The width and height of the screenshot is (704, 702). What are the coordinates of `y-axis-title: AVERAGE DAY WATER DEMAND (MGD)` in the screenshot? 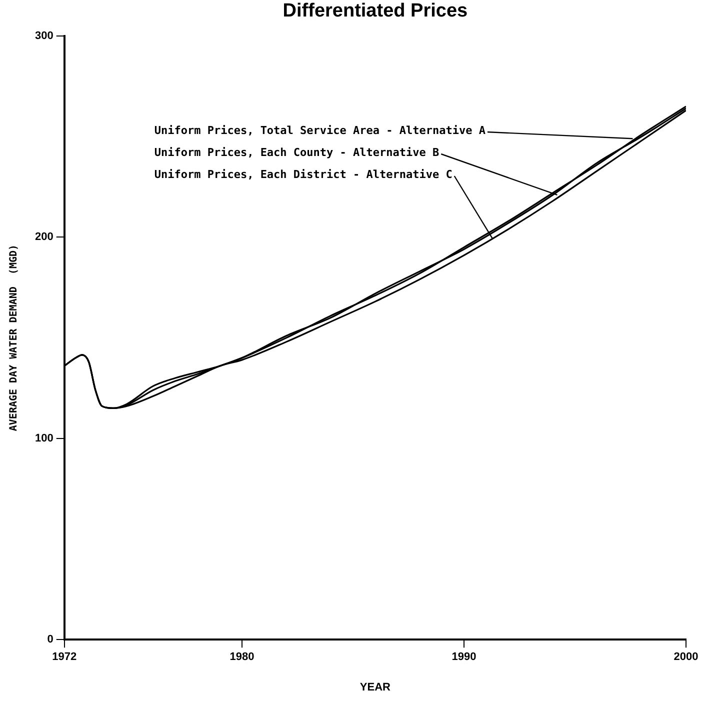 It's located at (14, 338).